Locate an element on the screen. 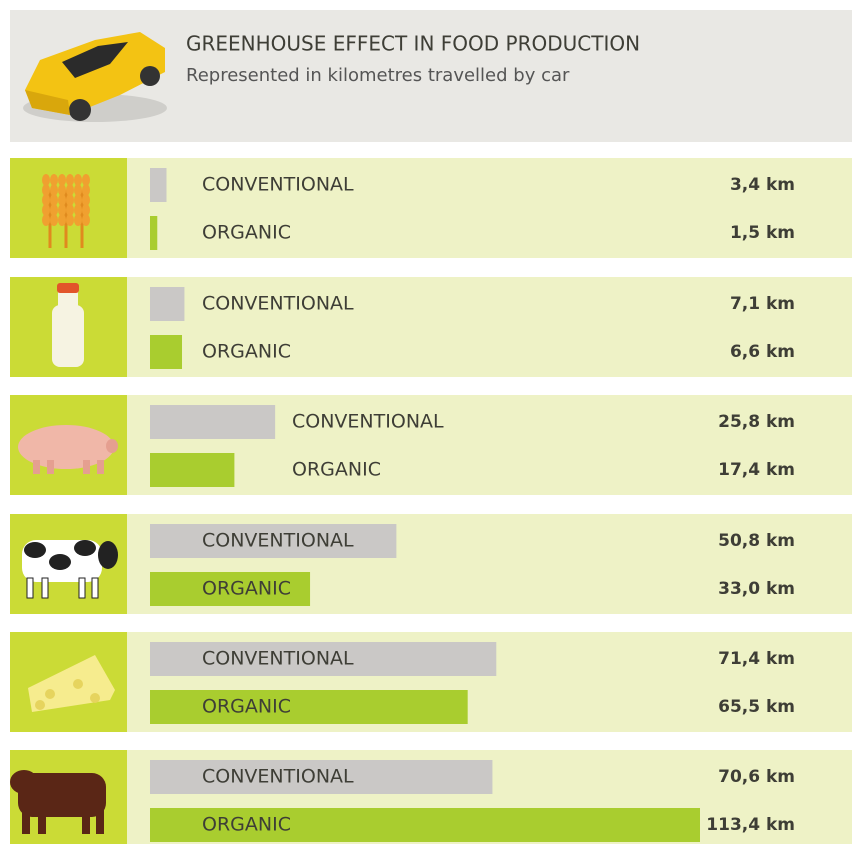 This screenshot has width=852, height=844. value-label: 65,5 km is located at coordinates (756, 707).